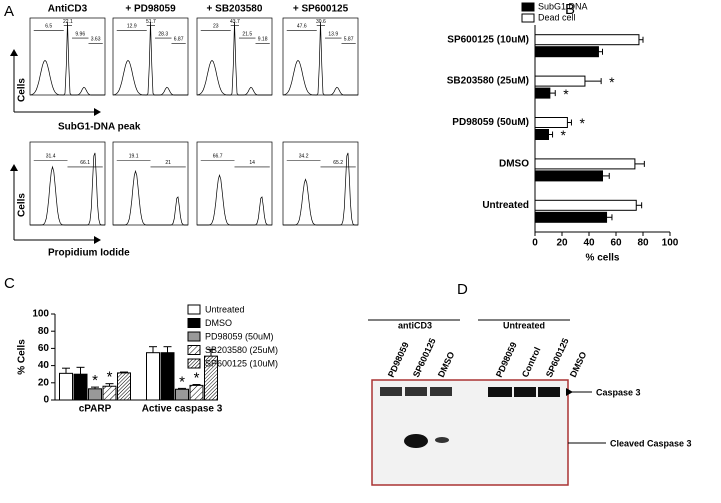  Describe the element at coordinates (239, 336) in the screenshot. I see `legend-label: PD98059 (50uM)` at that location.